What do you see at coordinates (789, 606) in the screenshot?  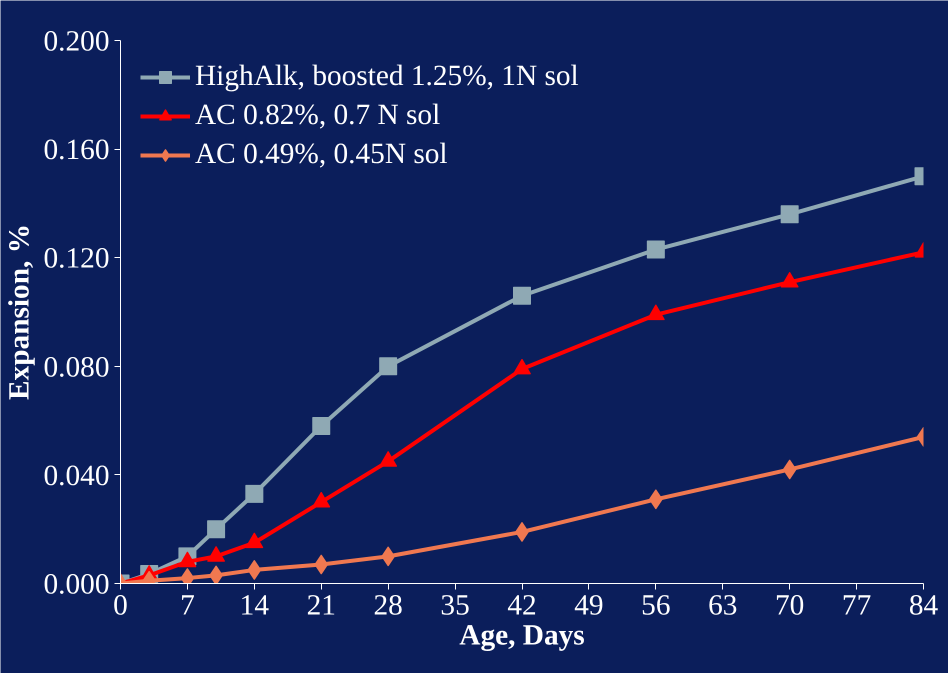 I see `x-tick-label: 70` at bounding box center [789, 606].